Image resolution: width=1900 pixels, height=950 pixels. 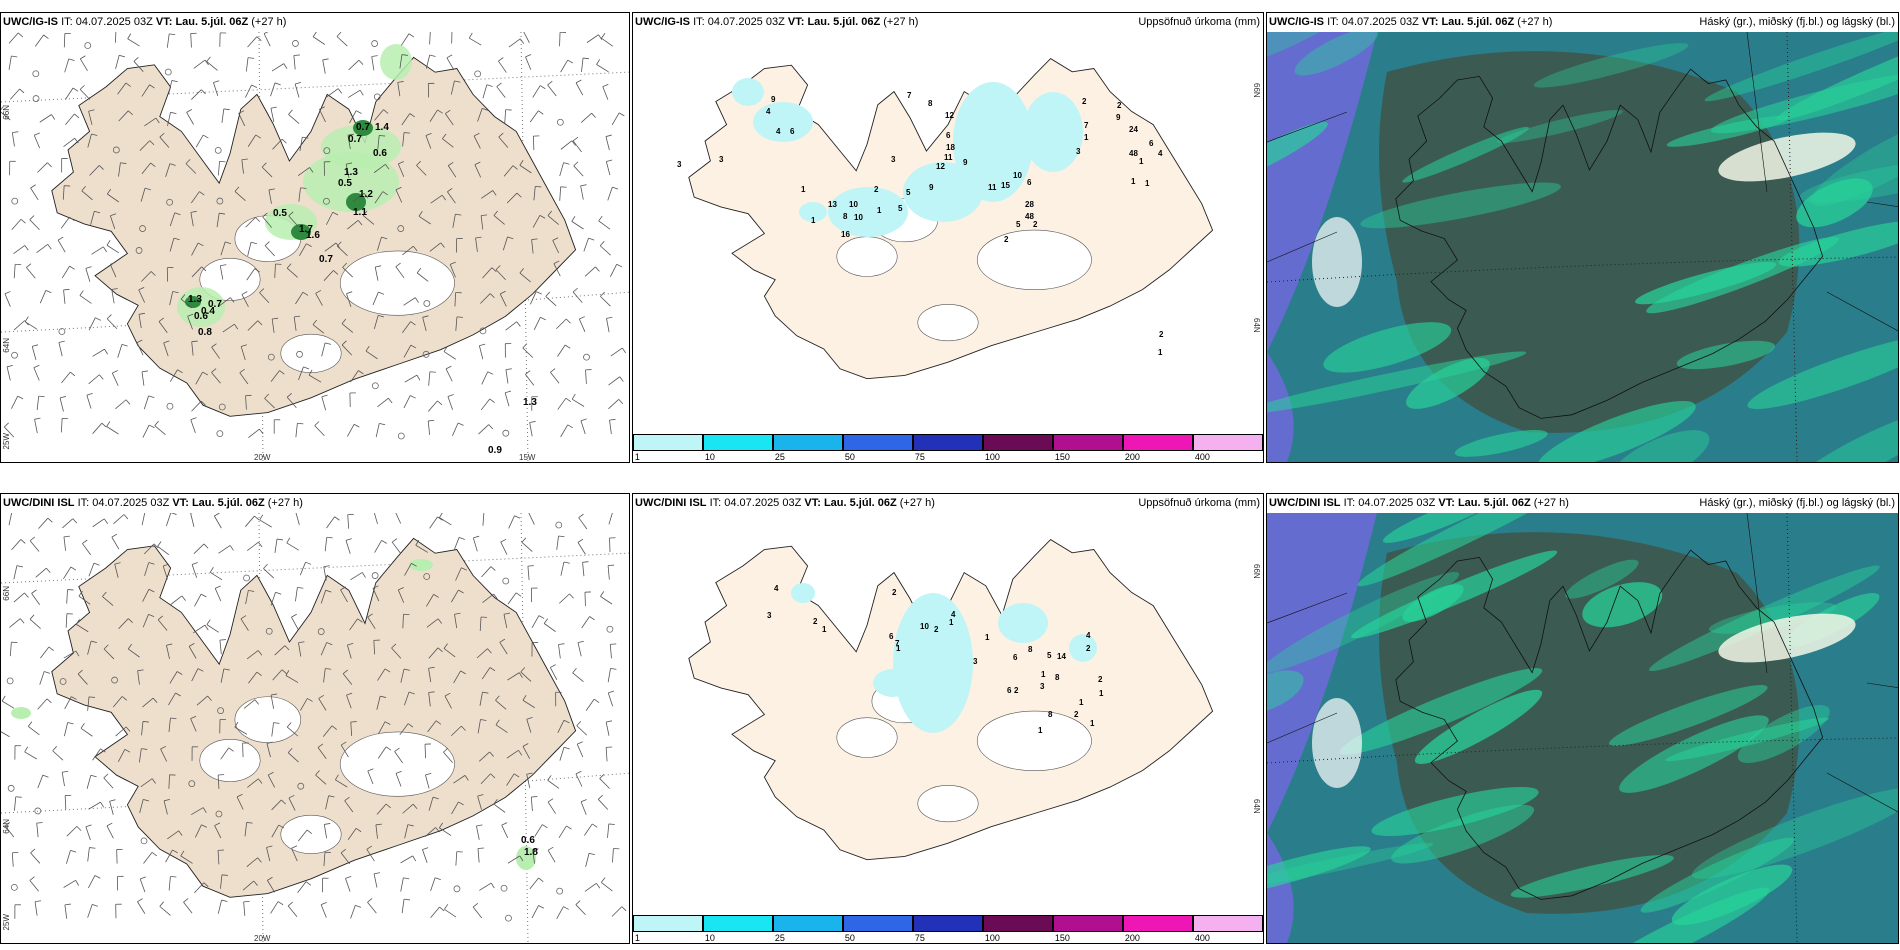 I want to click on lat-label-64: 64N, so click(x=6, y=345).